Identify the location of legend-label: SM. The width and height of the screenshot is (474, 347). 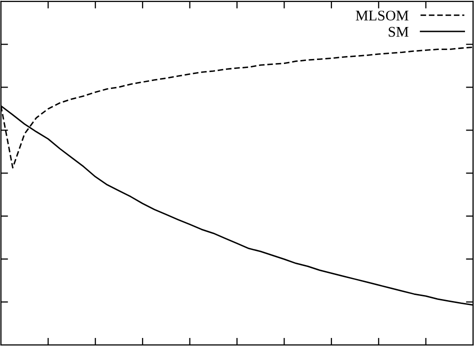
(398, 31).